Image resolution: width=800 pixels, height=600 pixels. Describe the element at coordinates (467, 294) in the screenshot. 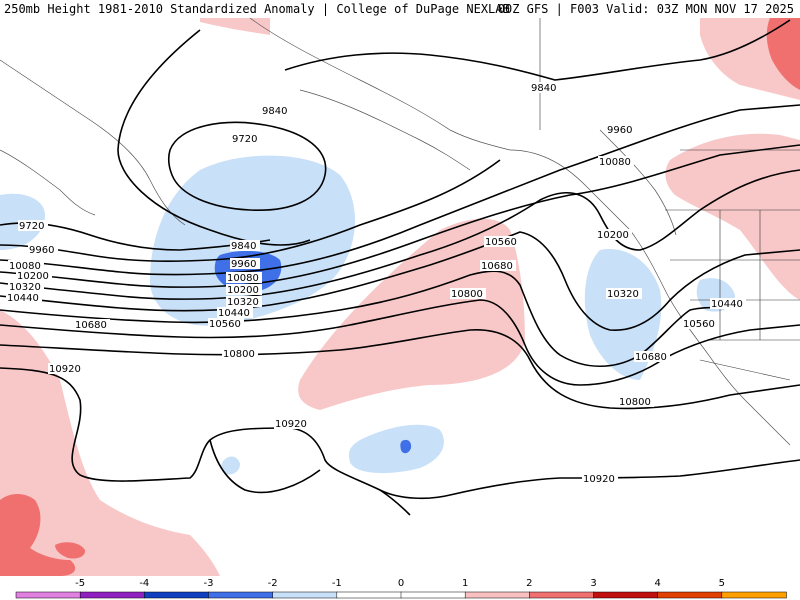

I see `contour-label-10800-mid: 10800` at that location.